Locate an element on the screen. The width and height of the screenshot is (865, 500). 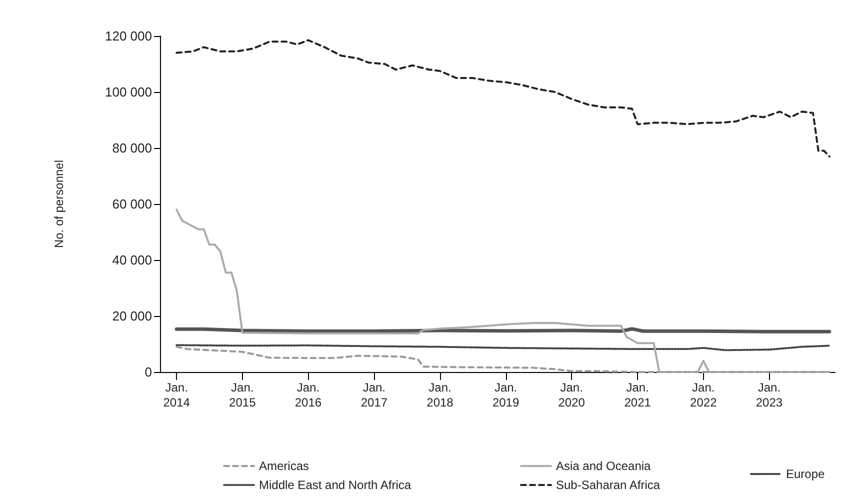
y-tick-label: 40 000 is located at coordinates (132, 260).